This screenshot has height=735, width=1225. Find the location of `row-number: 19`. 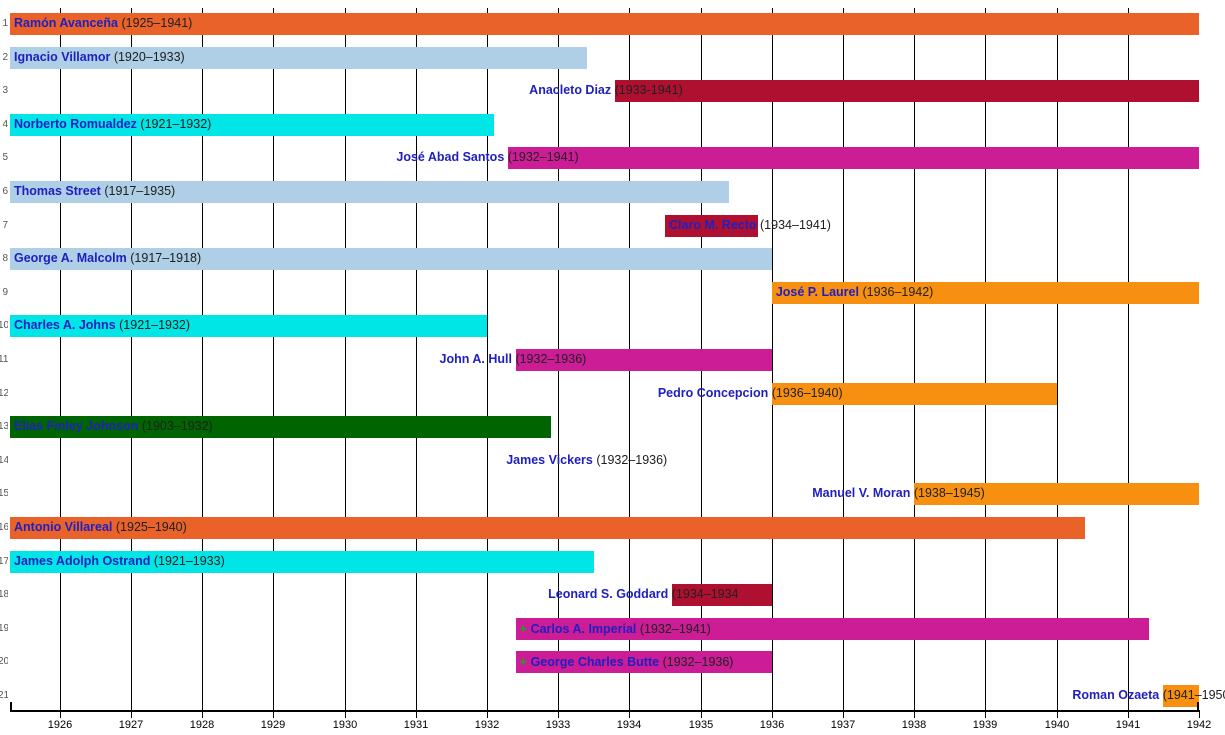

row-number: 19 is located at coordinates (4, 628).